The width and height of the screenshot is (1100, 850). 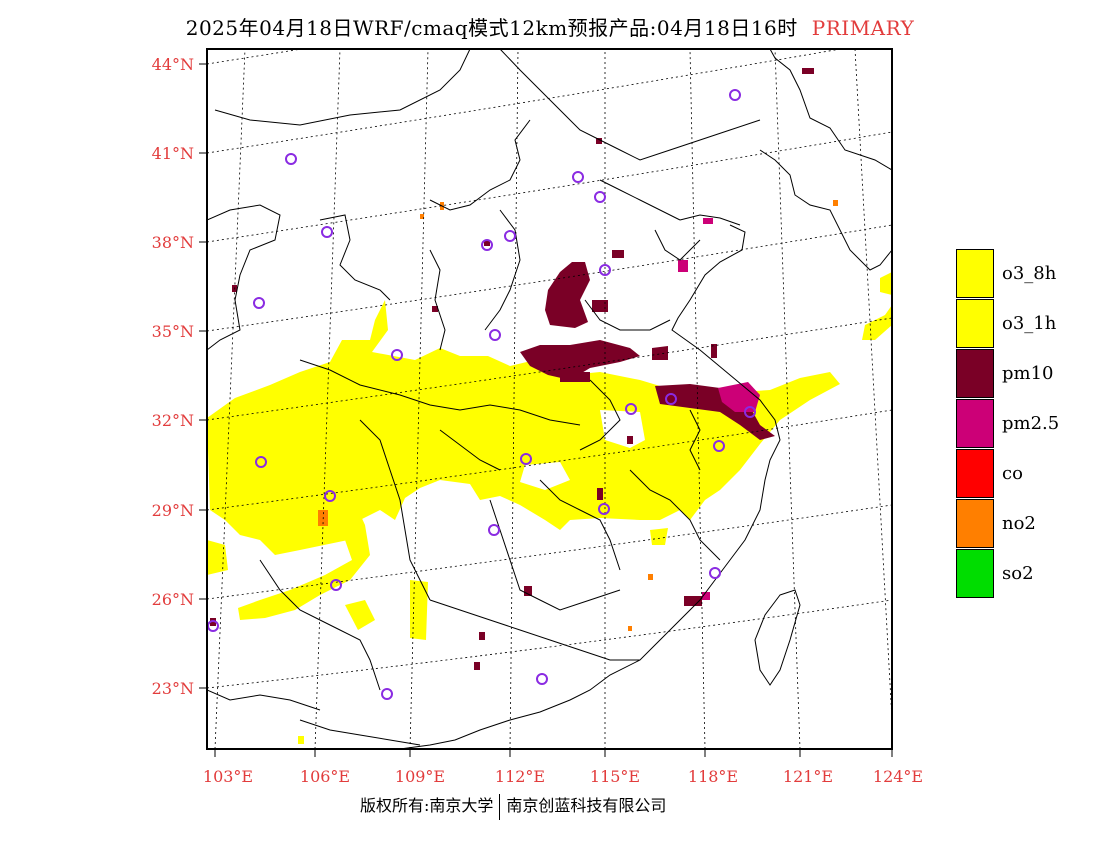 What do you see at coordinates (898, 776) in the screenshot?
I see `lon-label: 124°E` at bounding box center [898, 776].